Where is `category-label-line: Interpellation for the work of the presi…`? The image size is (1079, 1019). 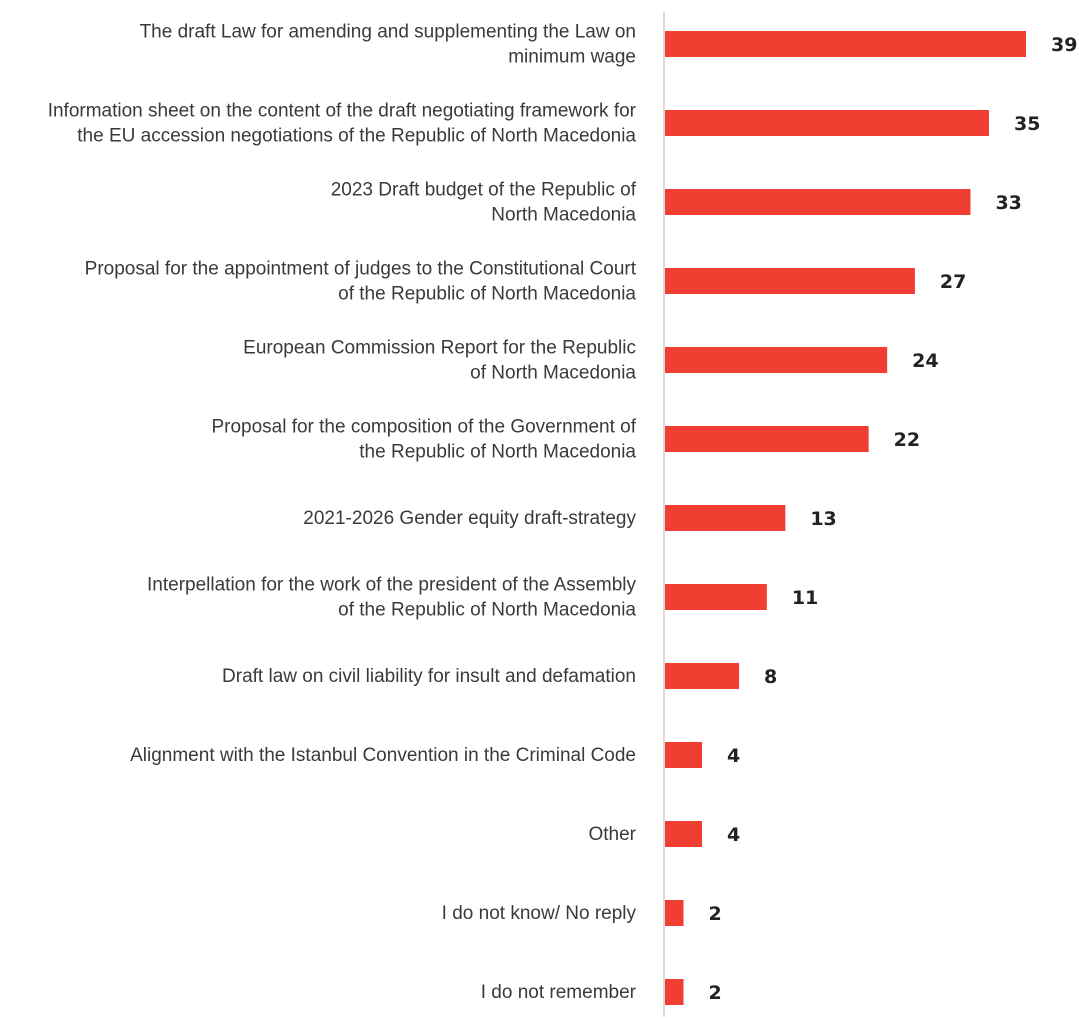 category-label-line: Interpellation for the work of the presi… is located at coordinates (391, 585).